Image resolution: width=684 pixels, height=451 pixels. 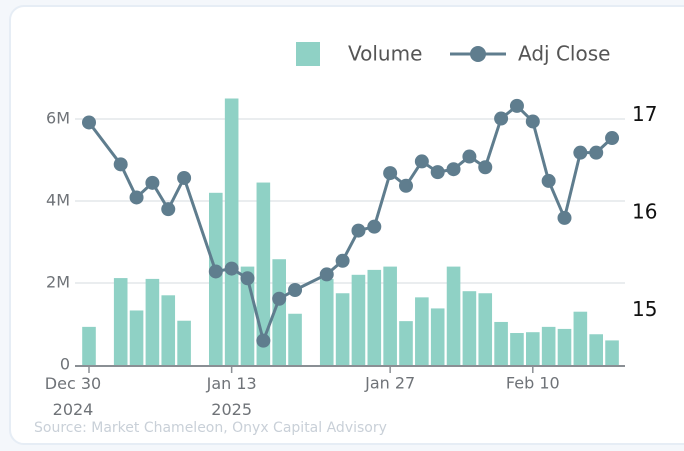 I want to click on legend-label: Adj Close, so click(x=564, y=54).